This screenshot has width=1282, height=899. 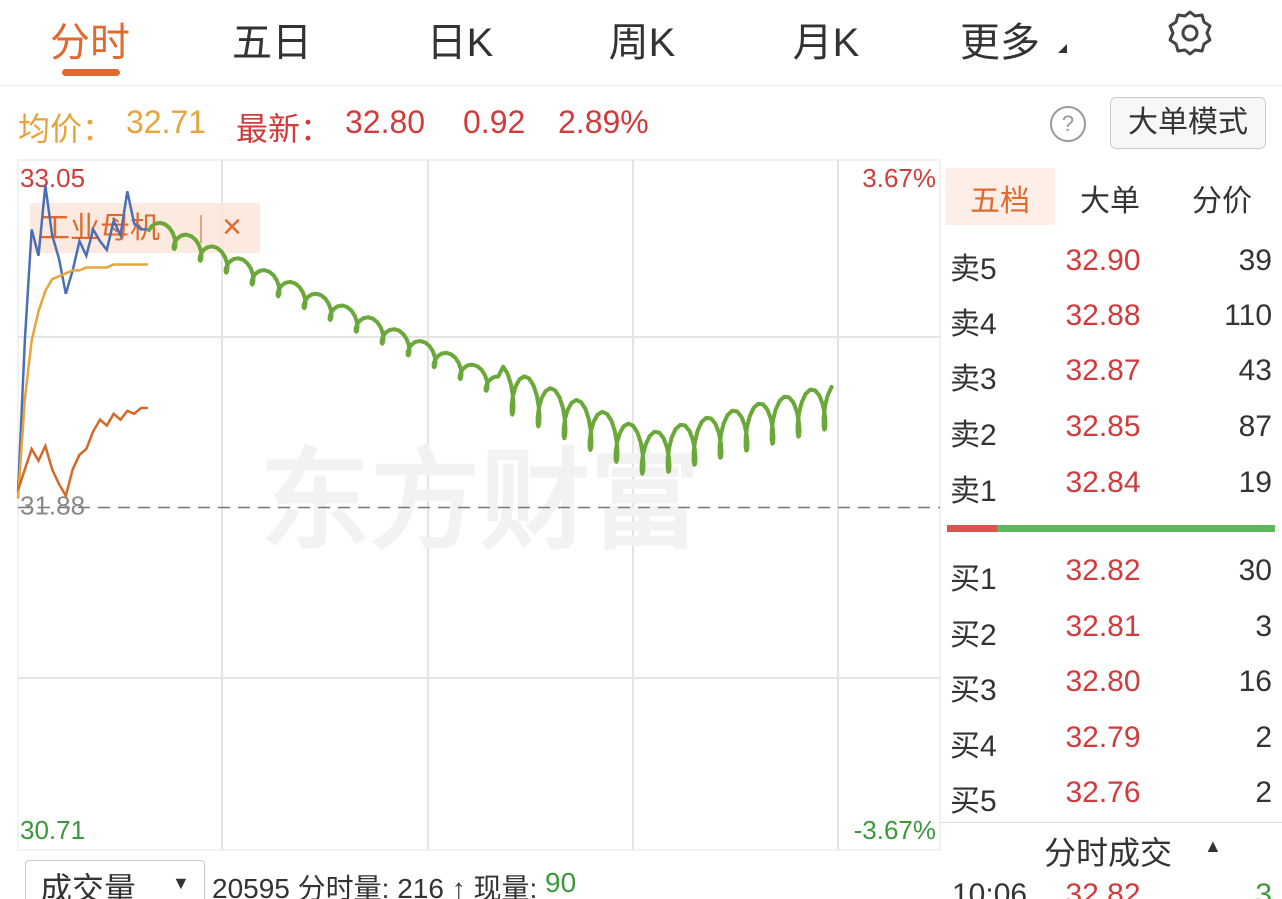 I want to click on level-volume: 16, so click(x=1255, y=681).